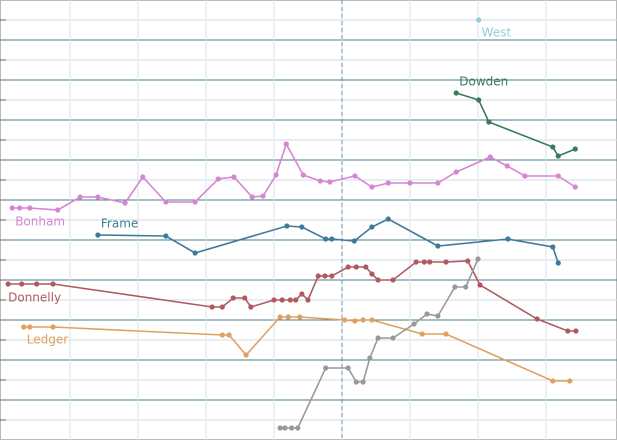 Image resolution: width=617 pixels, height=441 pixels. Describe the element at coordinates (47, 340) in the screenshot. I see `series-label: Ledger` at that location.